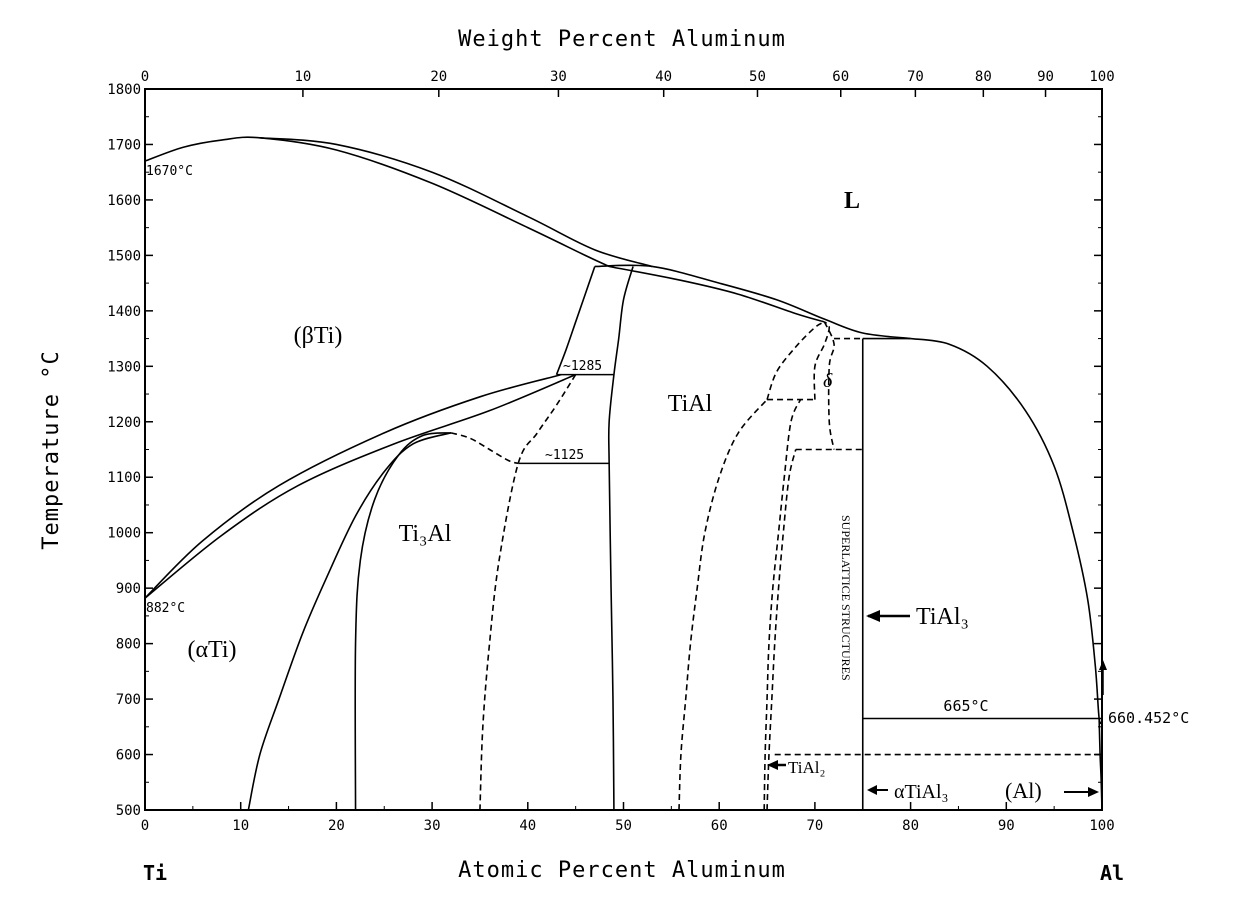  What do you see at coordinates (564, 455) in the screenshot?
I see `annotation-1125: ~1125` at bounding box center [564, 455].